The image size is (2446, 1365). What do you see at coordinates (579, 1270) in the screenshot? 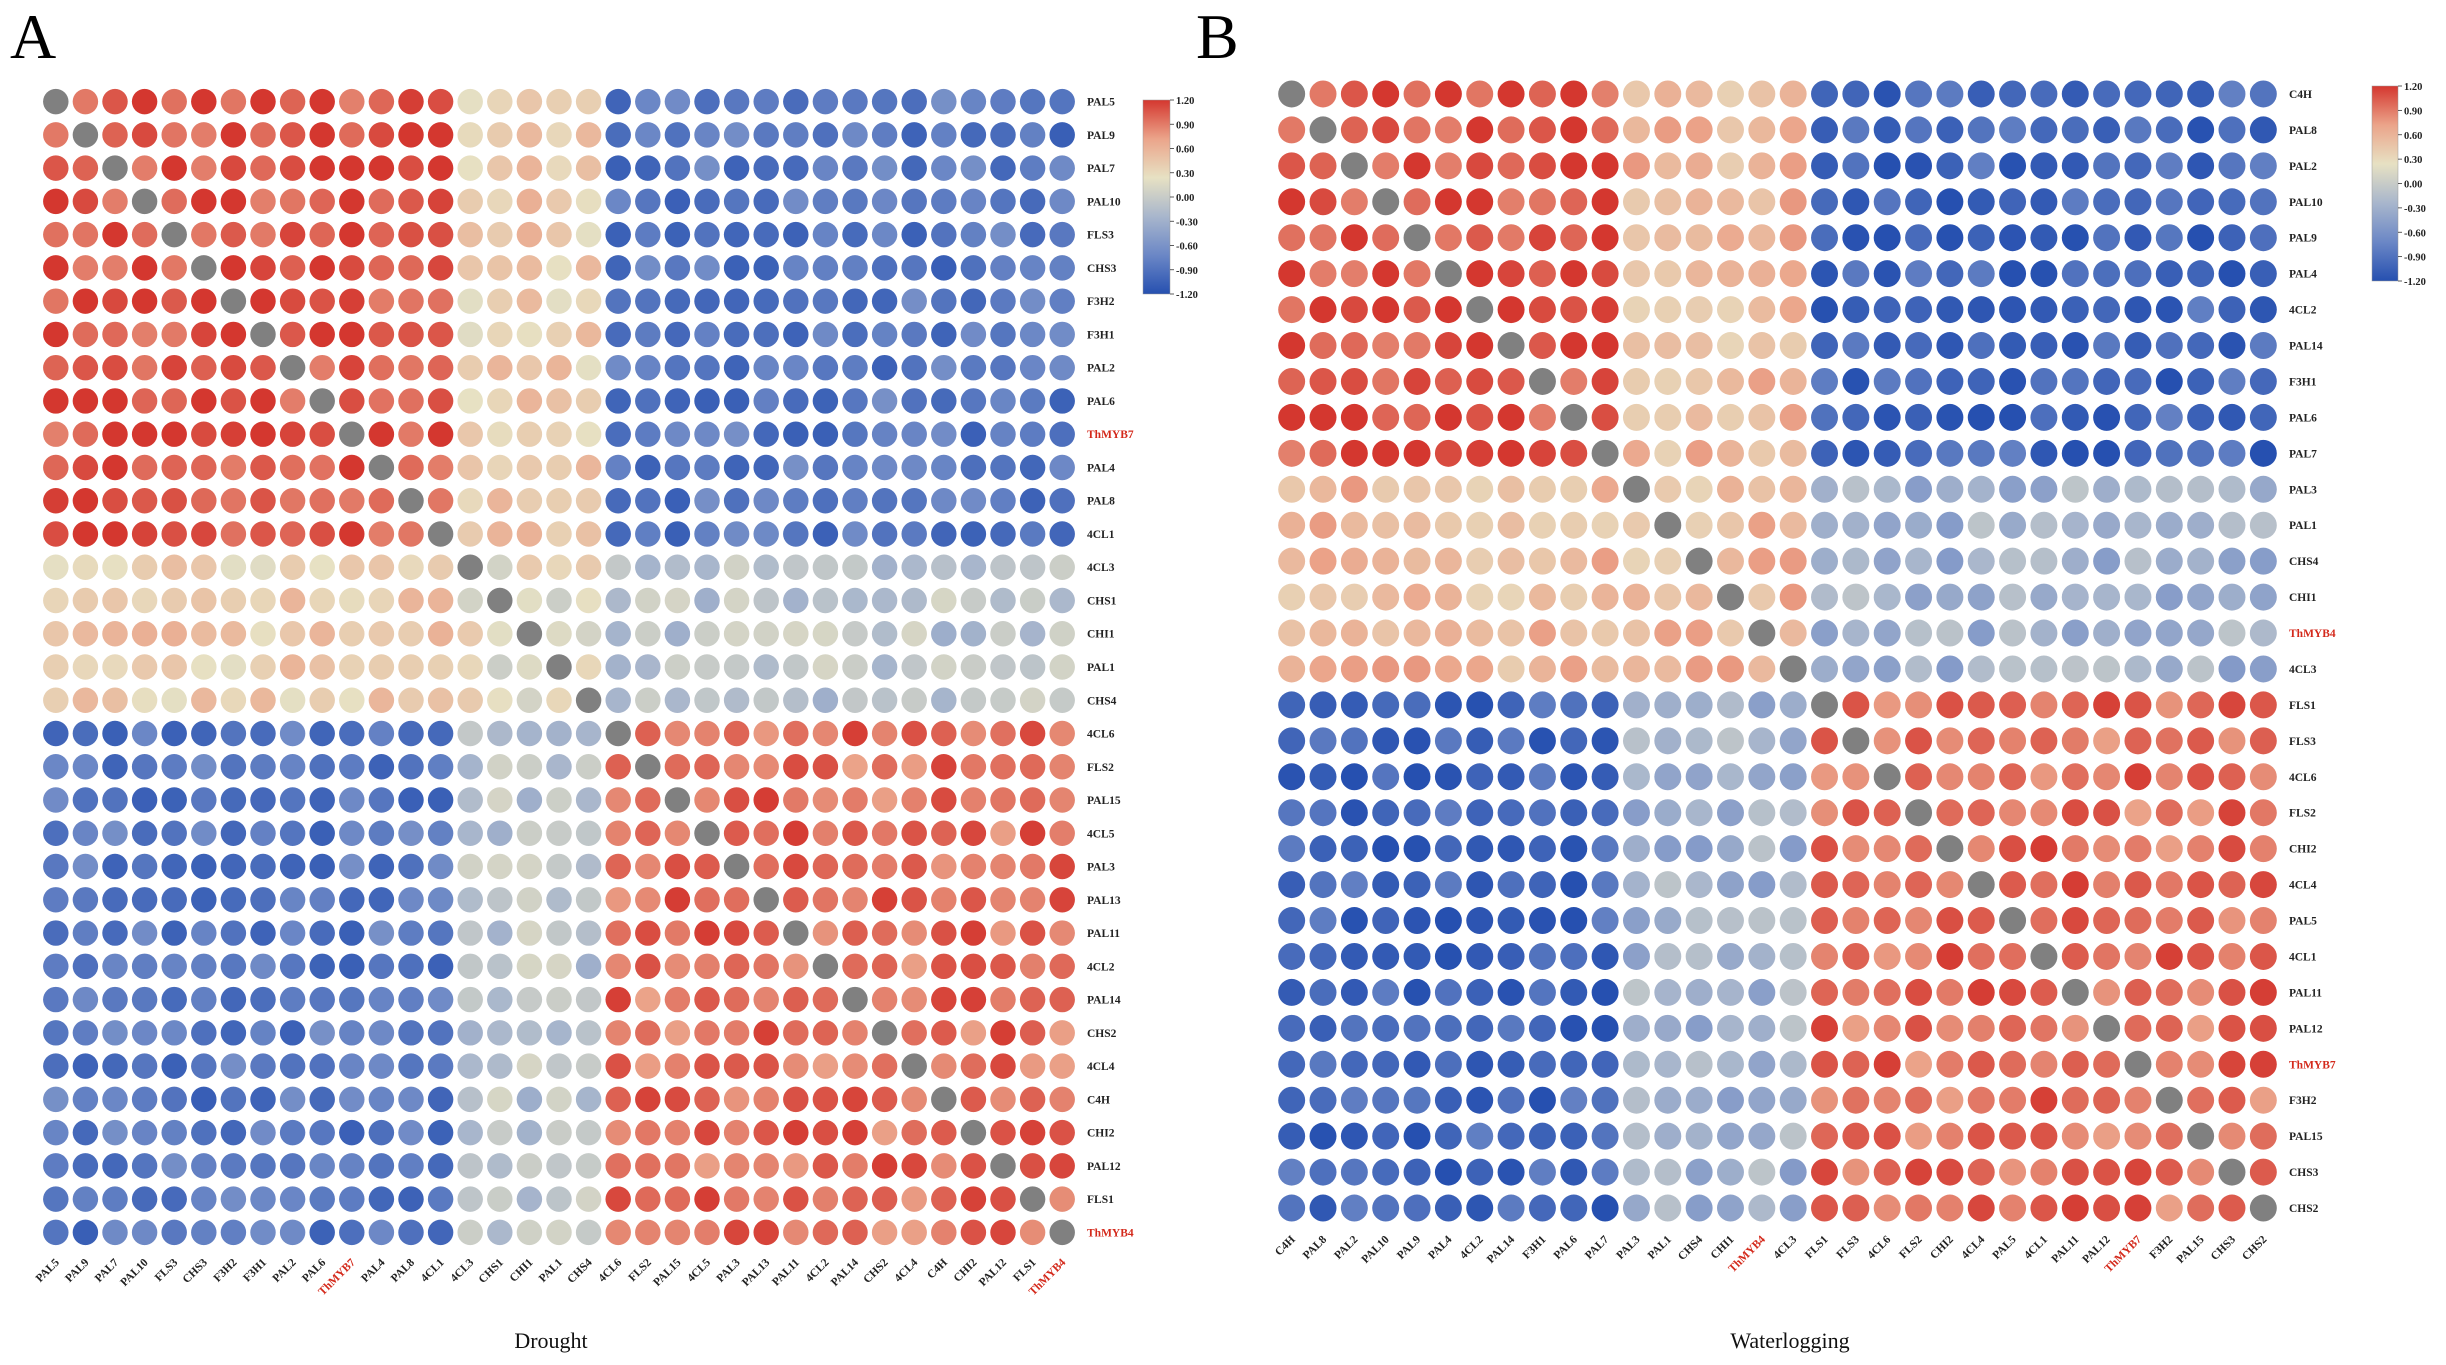
I see `column-label: CHS4` at bounding box center [579, 1270].